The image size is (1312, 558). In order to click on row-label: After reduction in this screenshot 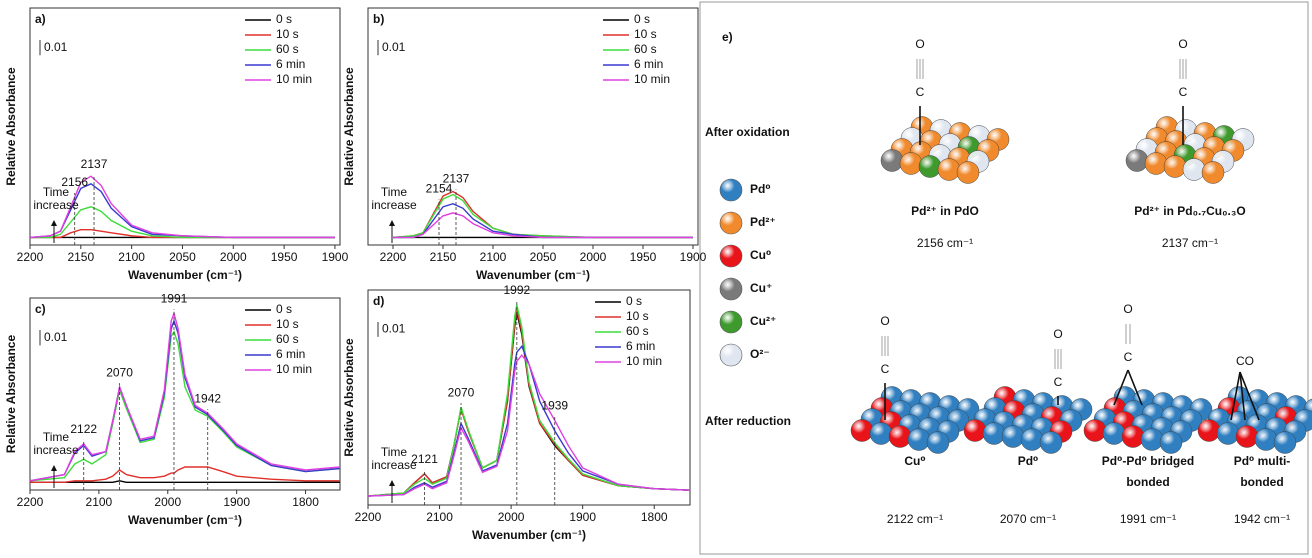, I will do `click(748, 421)`.